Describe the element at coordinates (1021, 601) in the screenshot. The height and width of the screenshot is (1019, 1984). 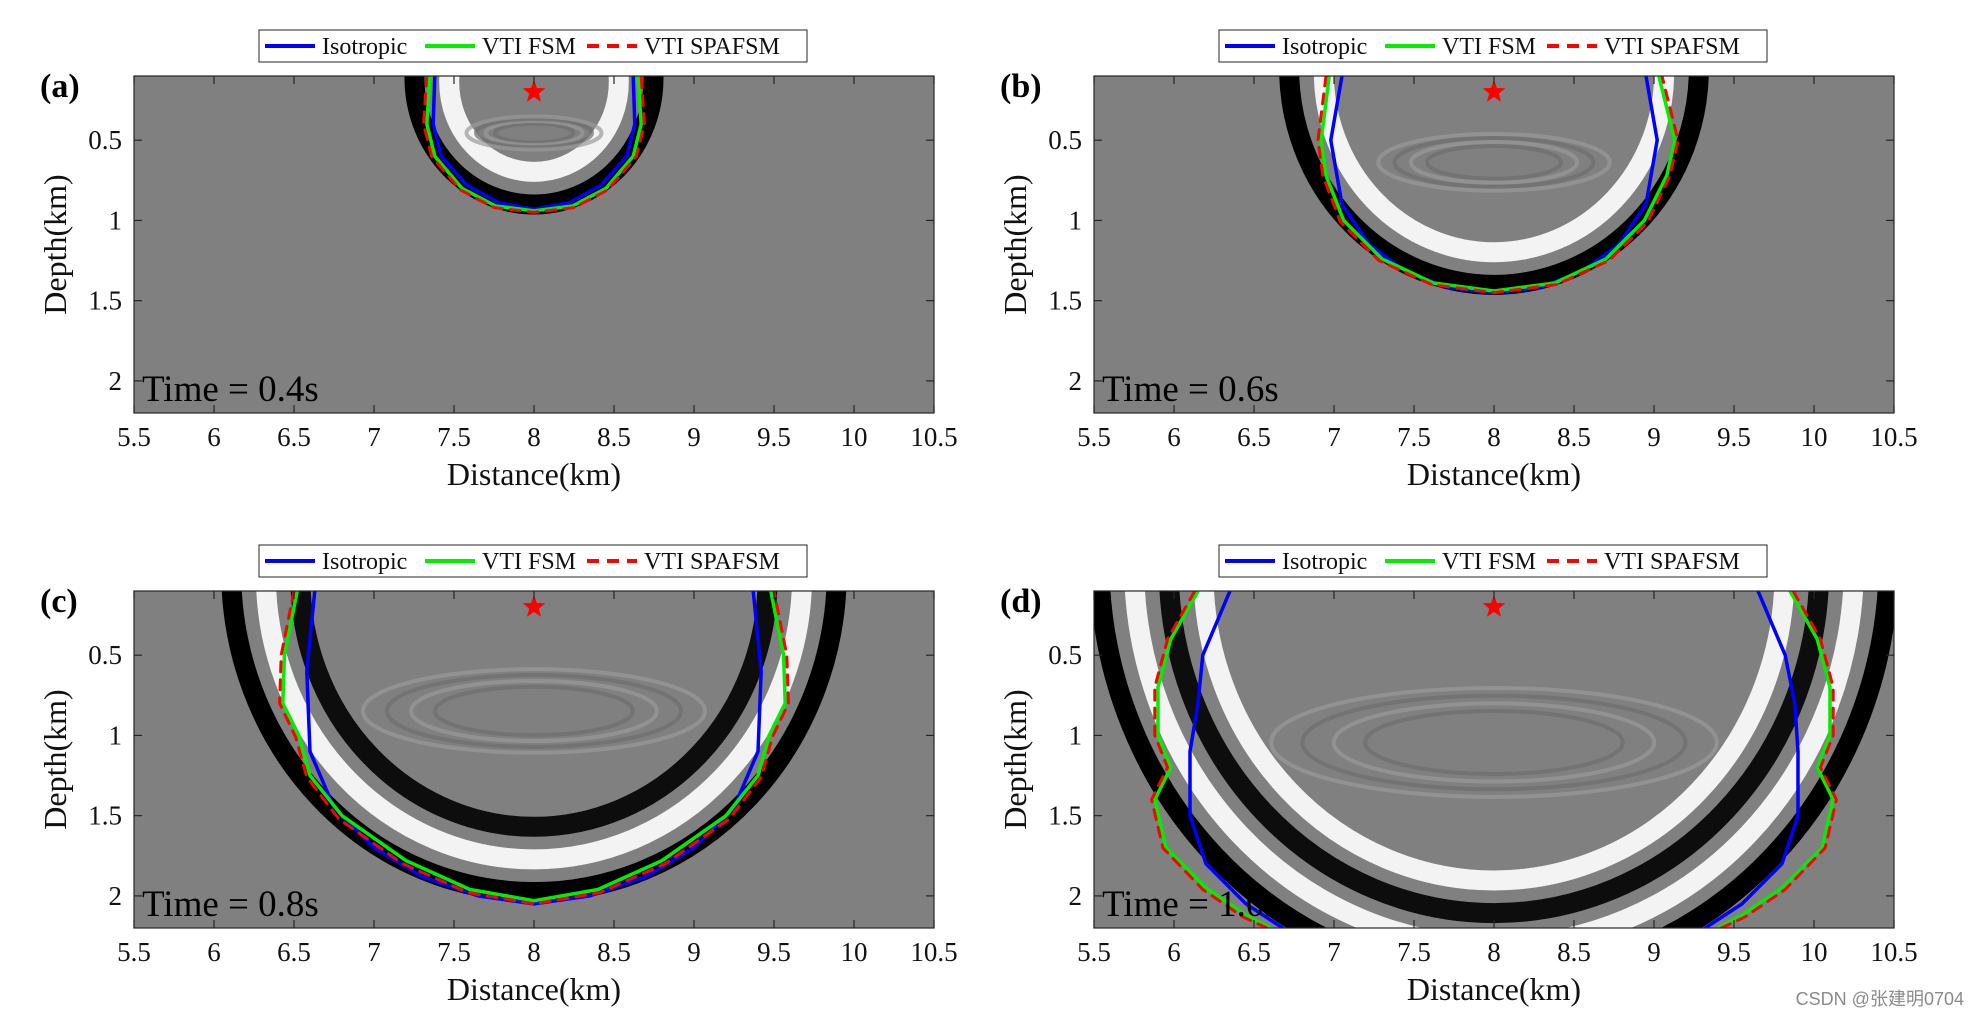
I see `panel-label: (d)` at that location.